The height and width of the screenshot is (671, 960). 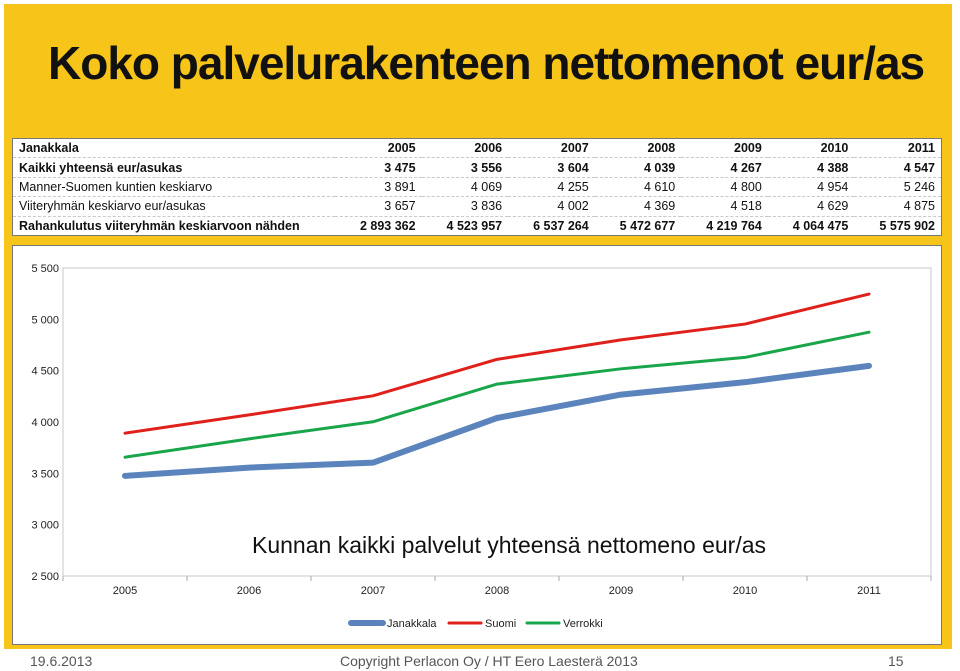 What do you see at coordinates (378, 187) in the screenshot?
I see `table-cell: 3 891` at bounding box center [378, 187].